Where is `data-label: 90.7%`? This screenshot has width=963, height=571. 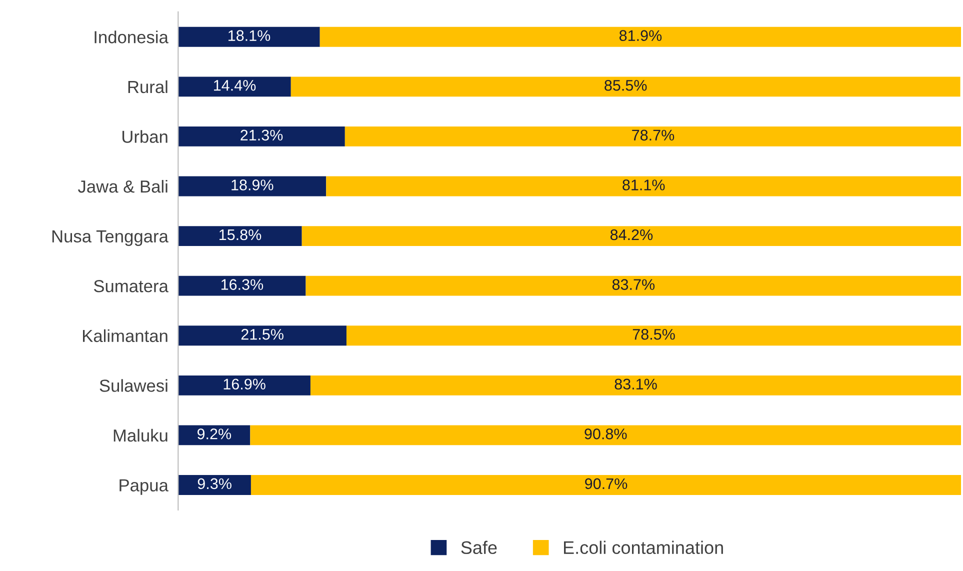
data-label: 90.7% is located at coordinates (606, 484).